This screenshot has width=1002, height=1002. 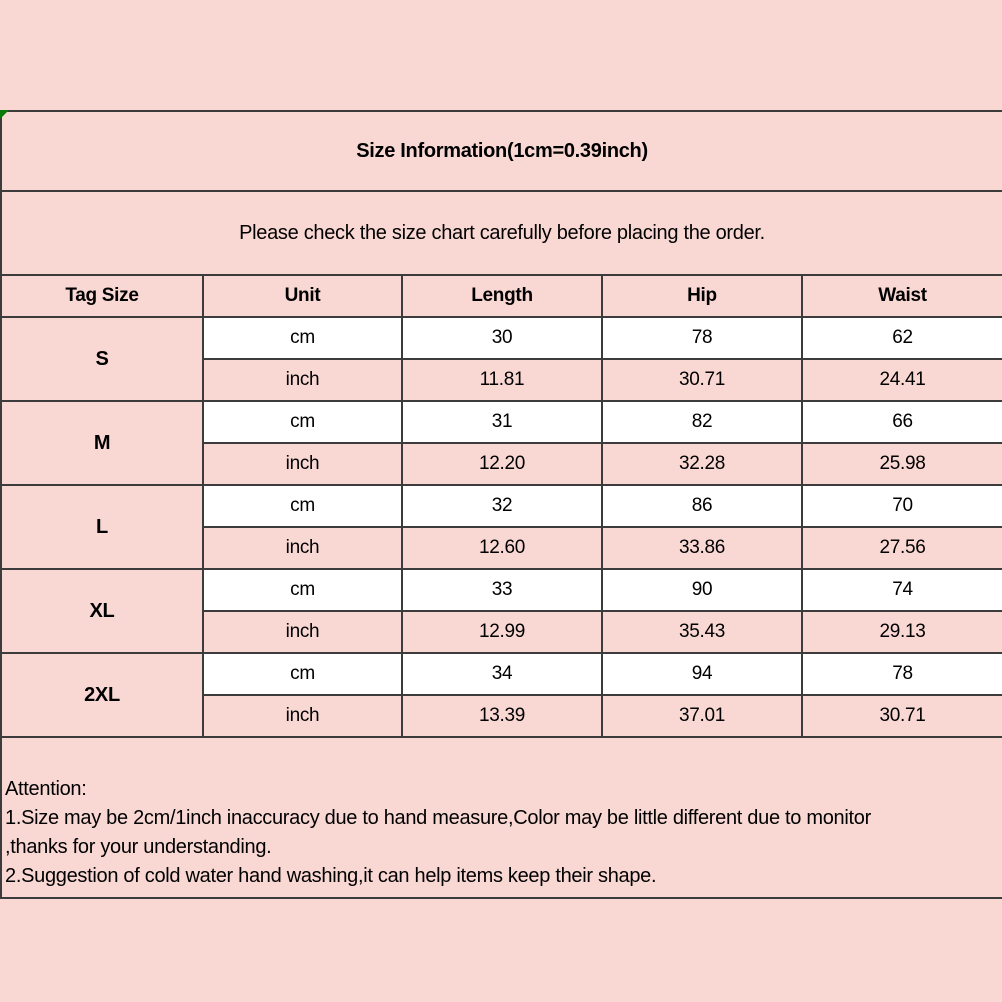 I want to click on table-row-2xl-cm: 2XL cm 34 94 78, so click(x=501, y=695).